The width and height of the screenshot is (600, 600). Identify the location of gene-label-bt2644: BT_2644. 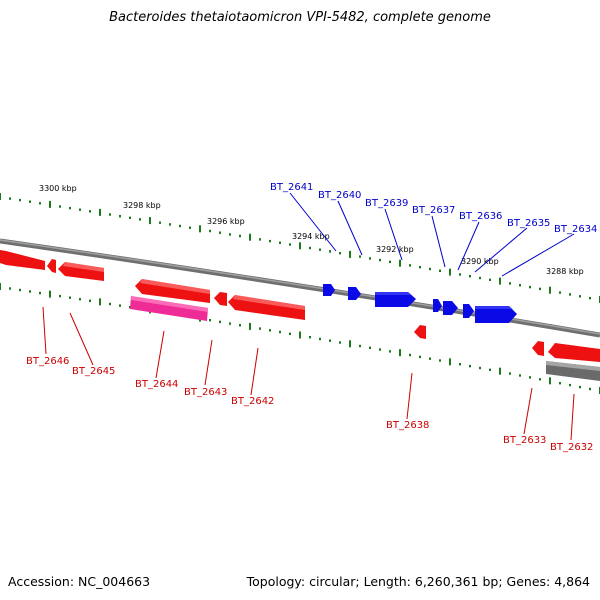
(156, 384).